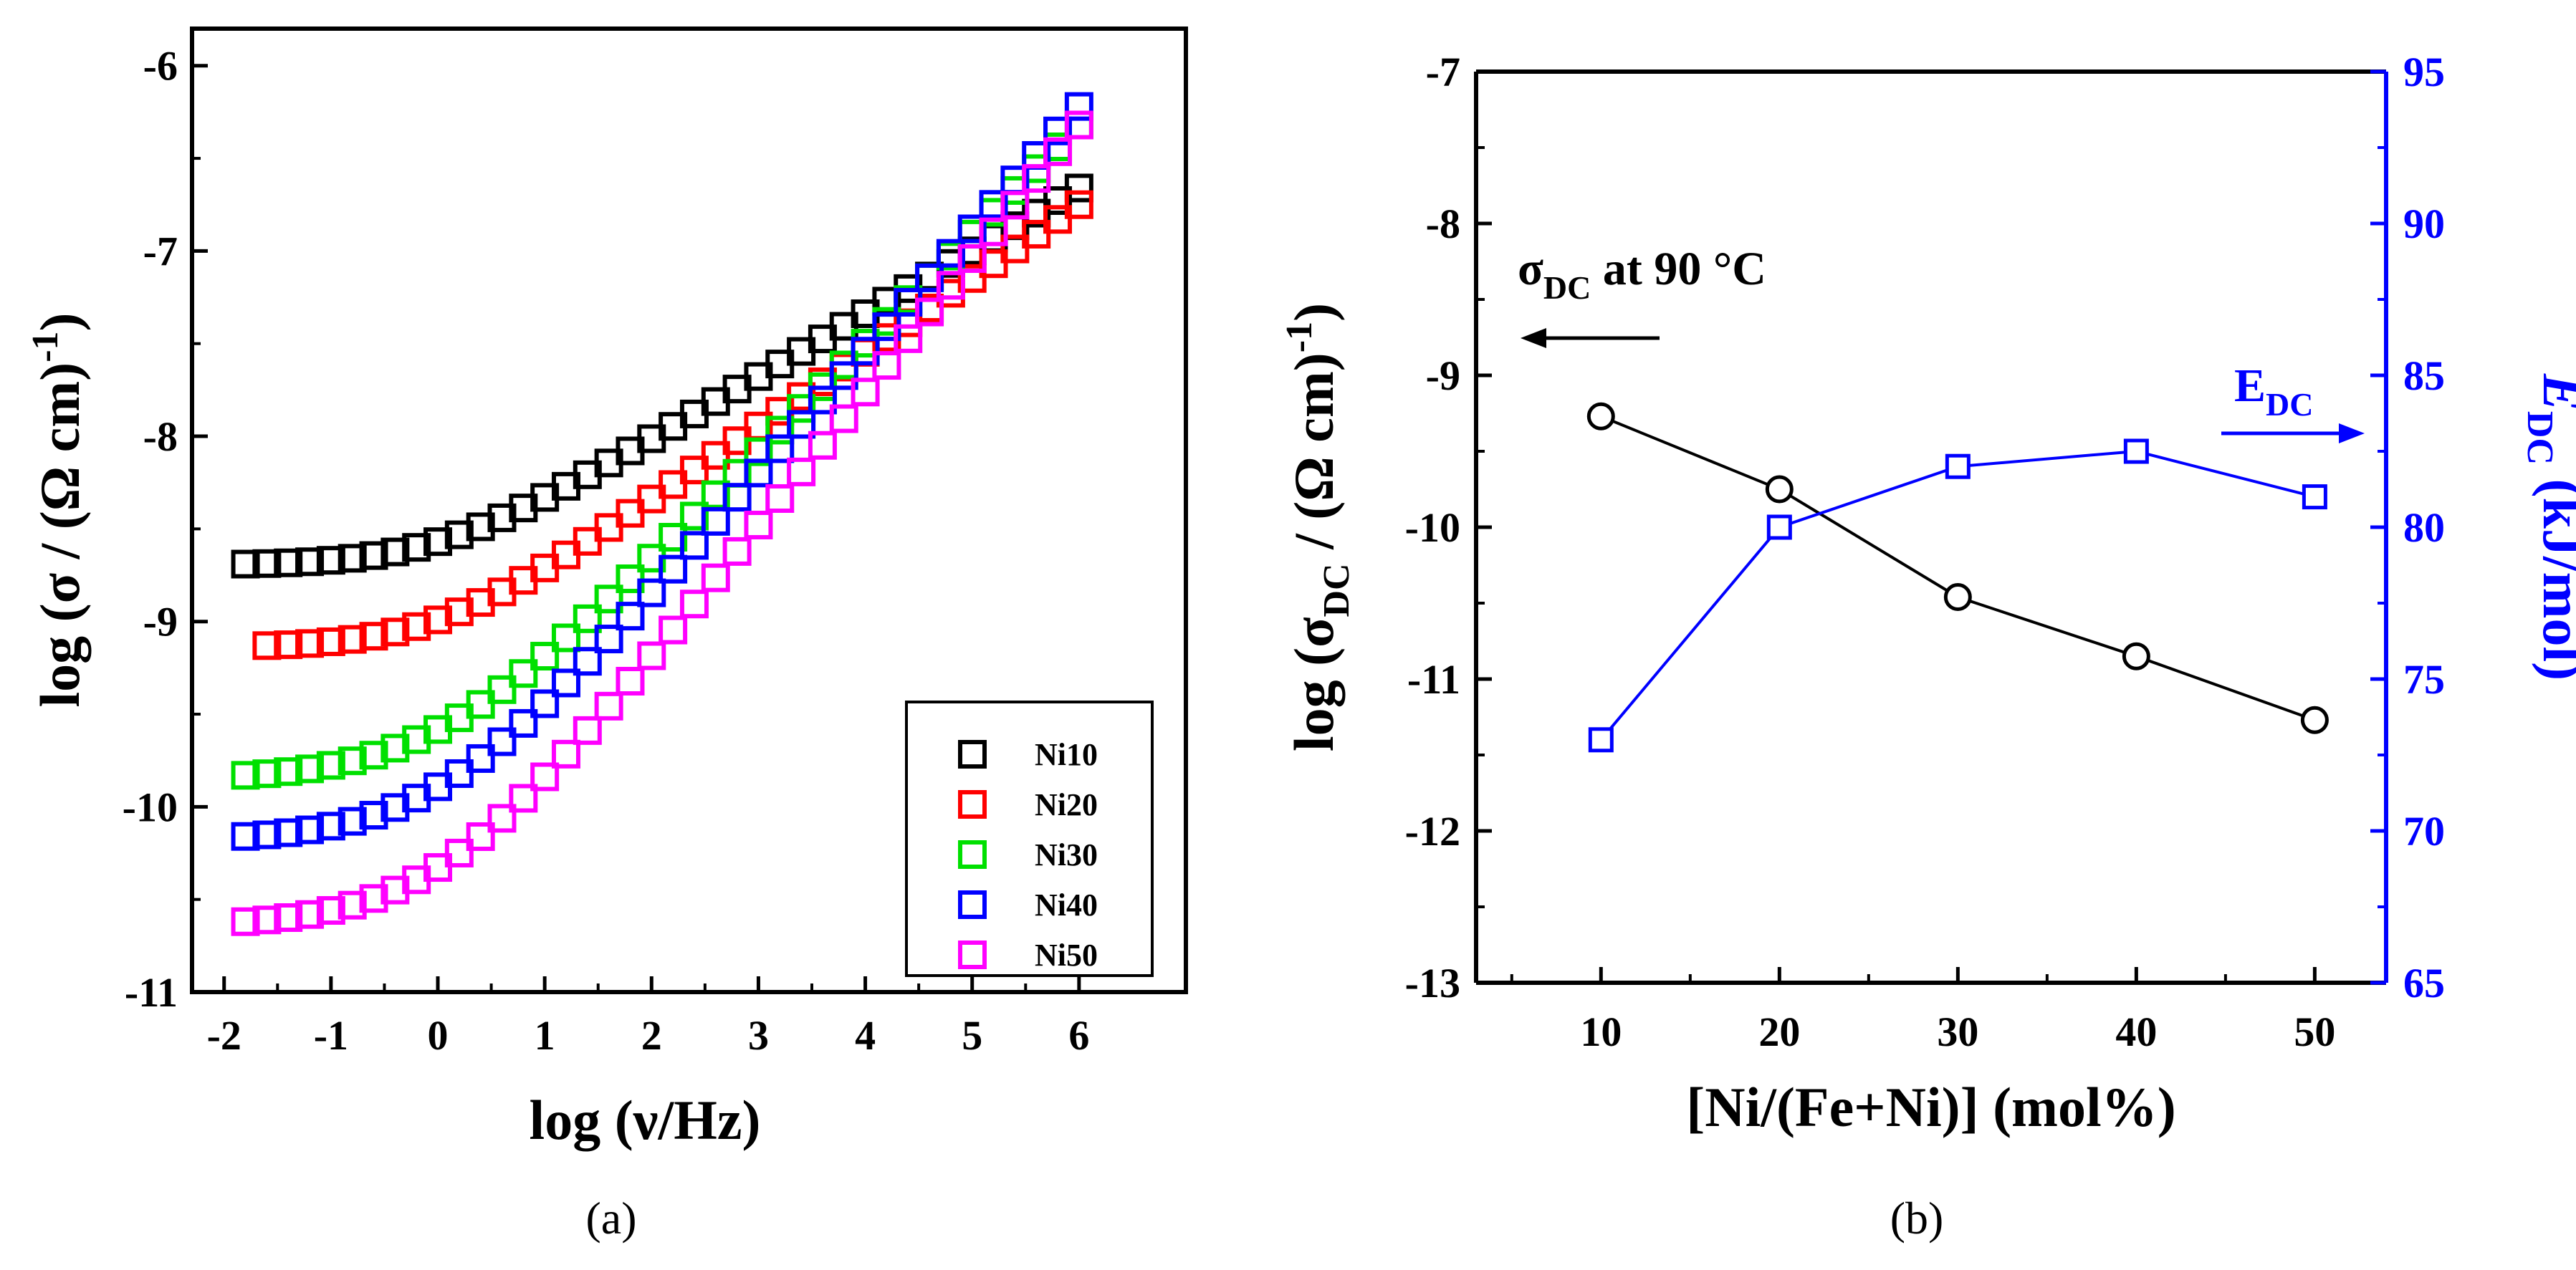 Image resolution: width=2576 pixels, height=1270 pixels. I want to click on legend-marker-ni40, so click(972, 904).